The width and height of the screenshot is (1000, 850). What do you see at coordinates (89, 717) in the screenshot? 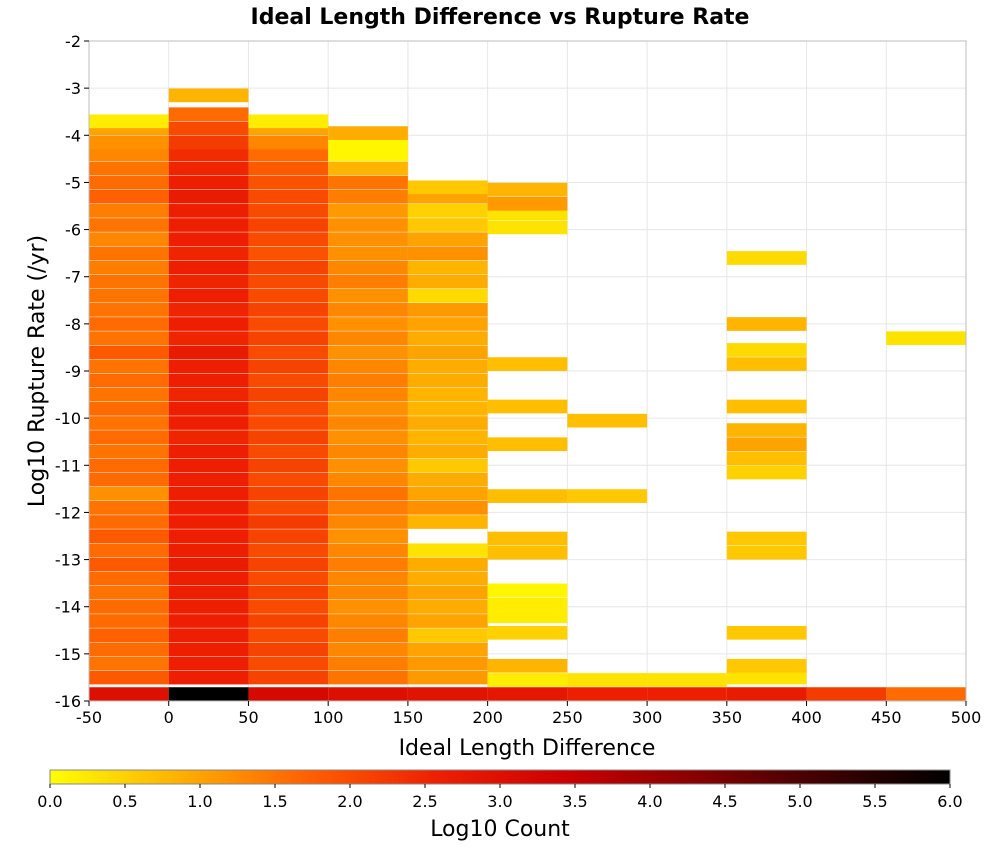
I see `x-tick-label: -50` at bounding box center [89, 717].